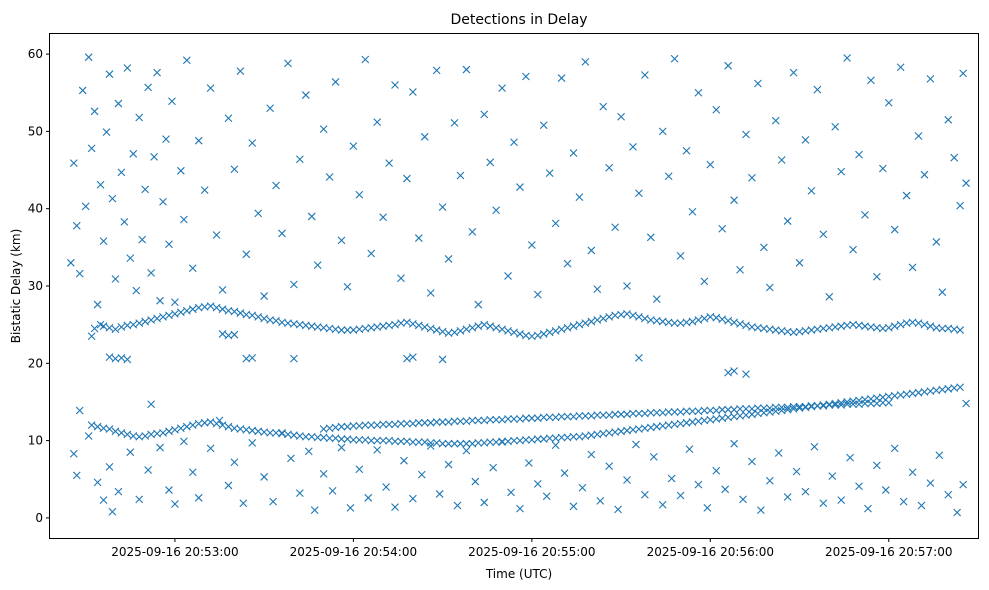 The image size is (989, 590). I want to click on x-tick-label: 2025-09-16 20:57:00, so click(888, 552).